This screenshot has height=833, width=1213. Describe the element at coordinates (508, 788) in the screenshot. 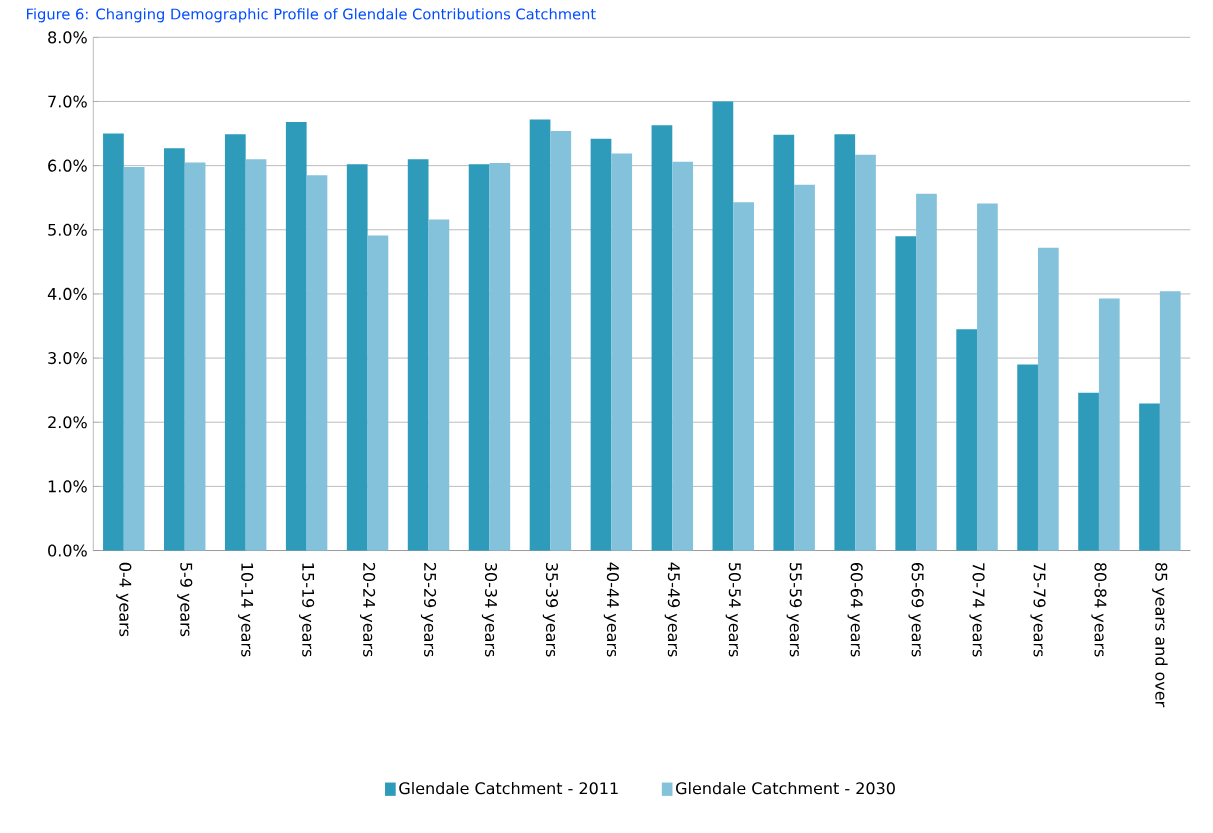

I see `legend-label: Glendale Catchment - 2011` at that location.